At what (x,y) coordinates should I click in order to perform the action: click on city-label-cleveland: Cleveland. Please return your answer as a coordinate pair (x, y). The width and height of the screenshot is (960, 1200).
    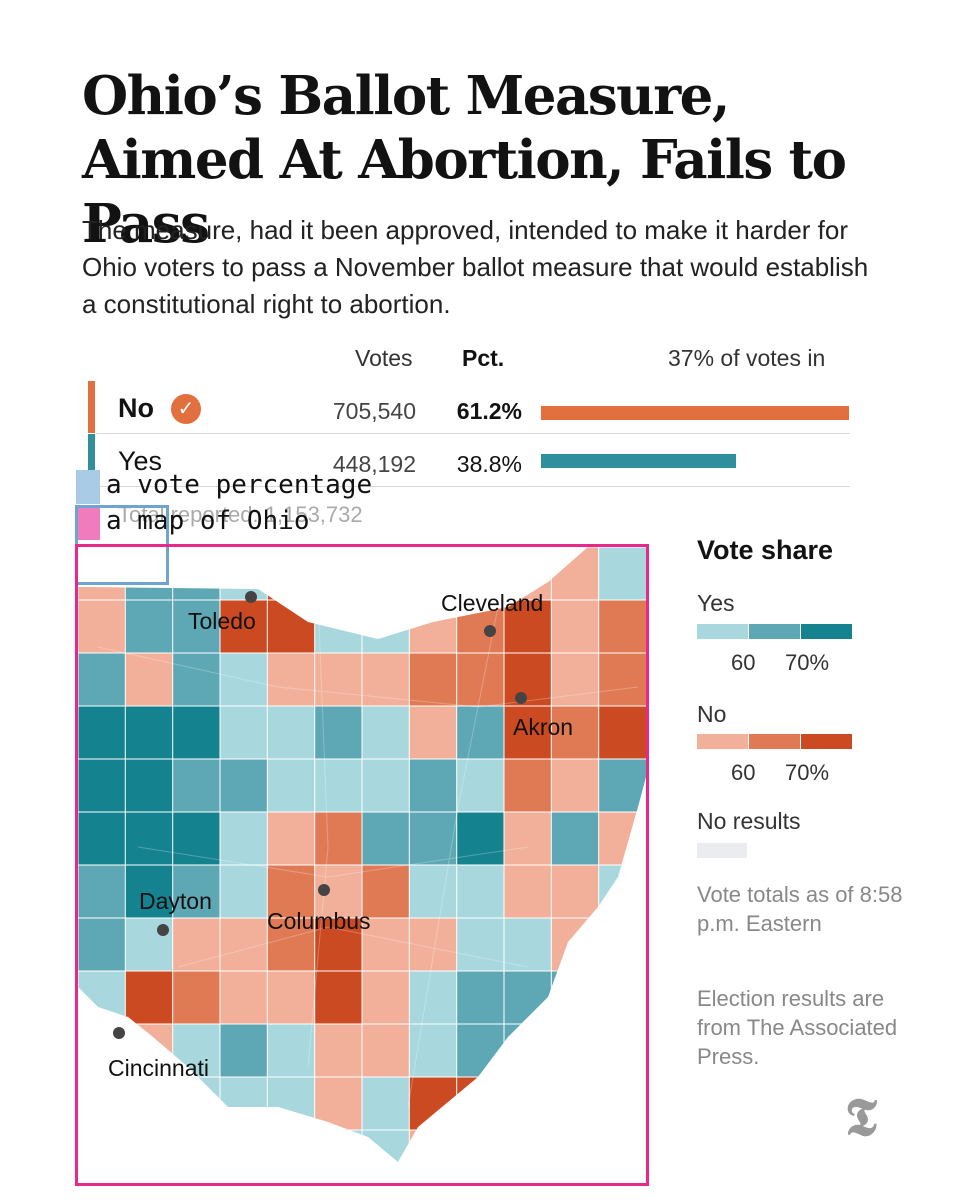
    Looking at the image, I should click on (492, 603).